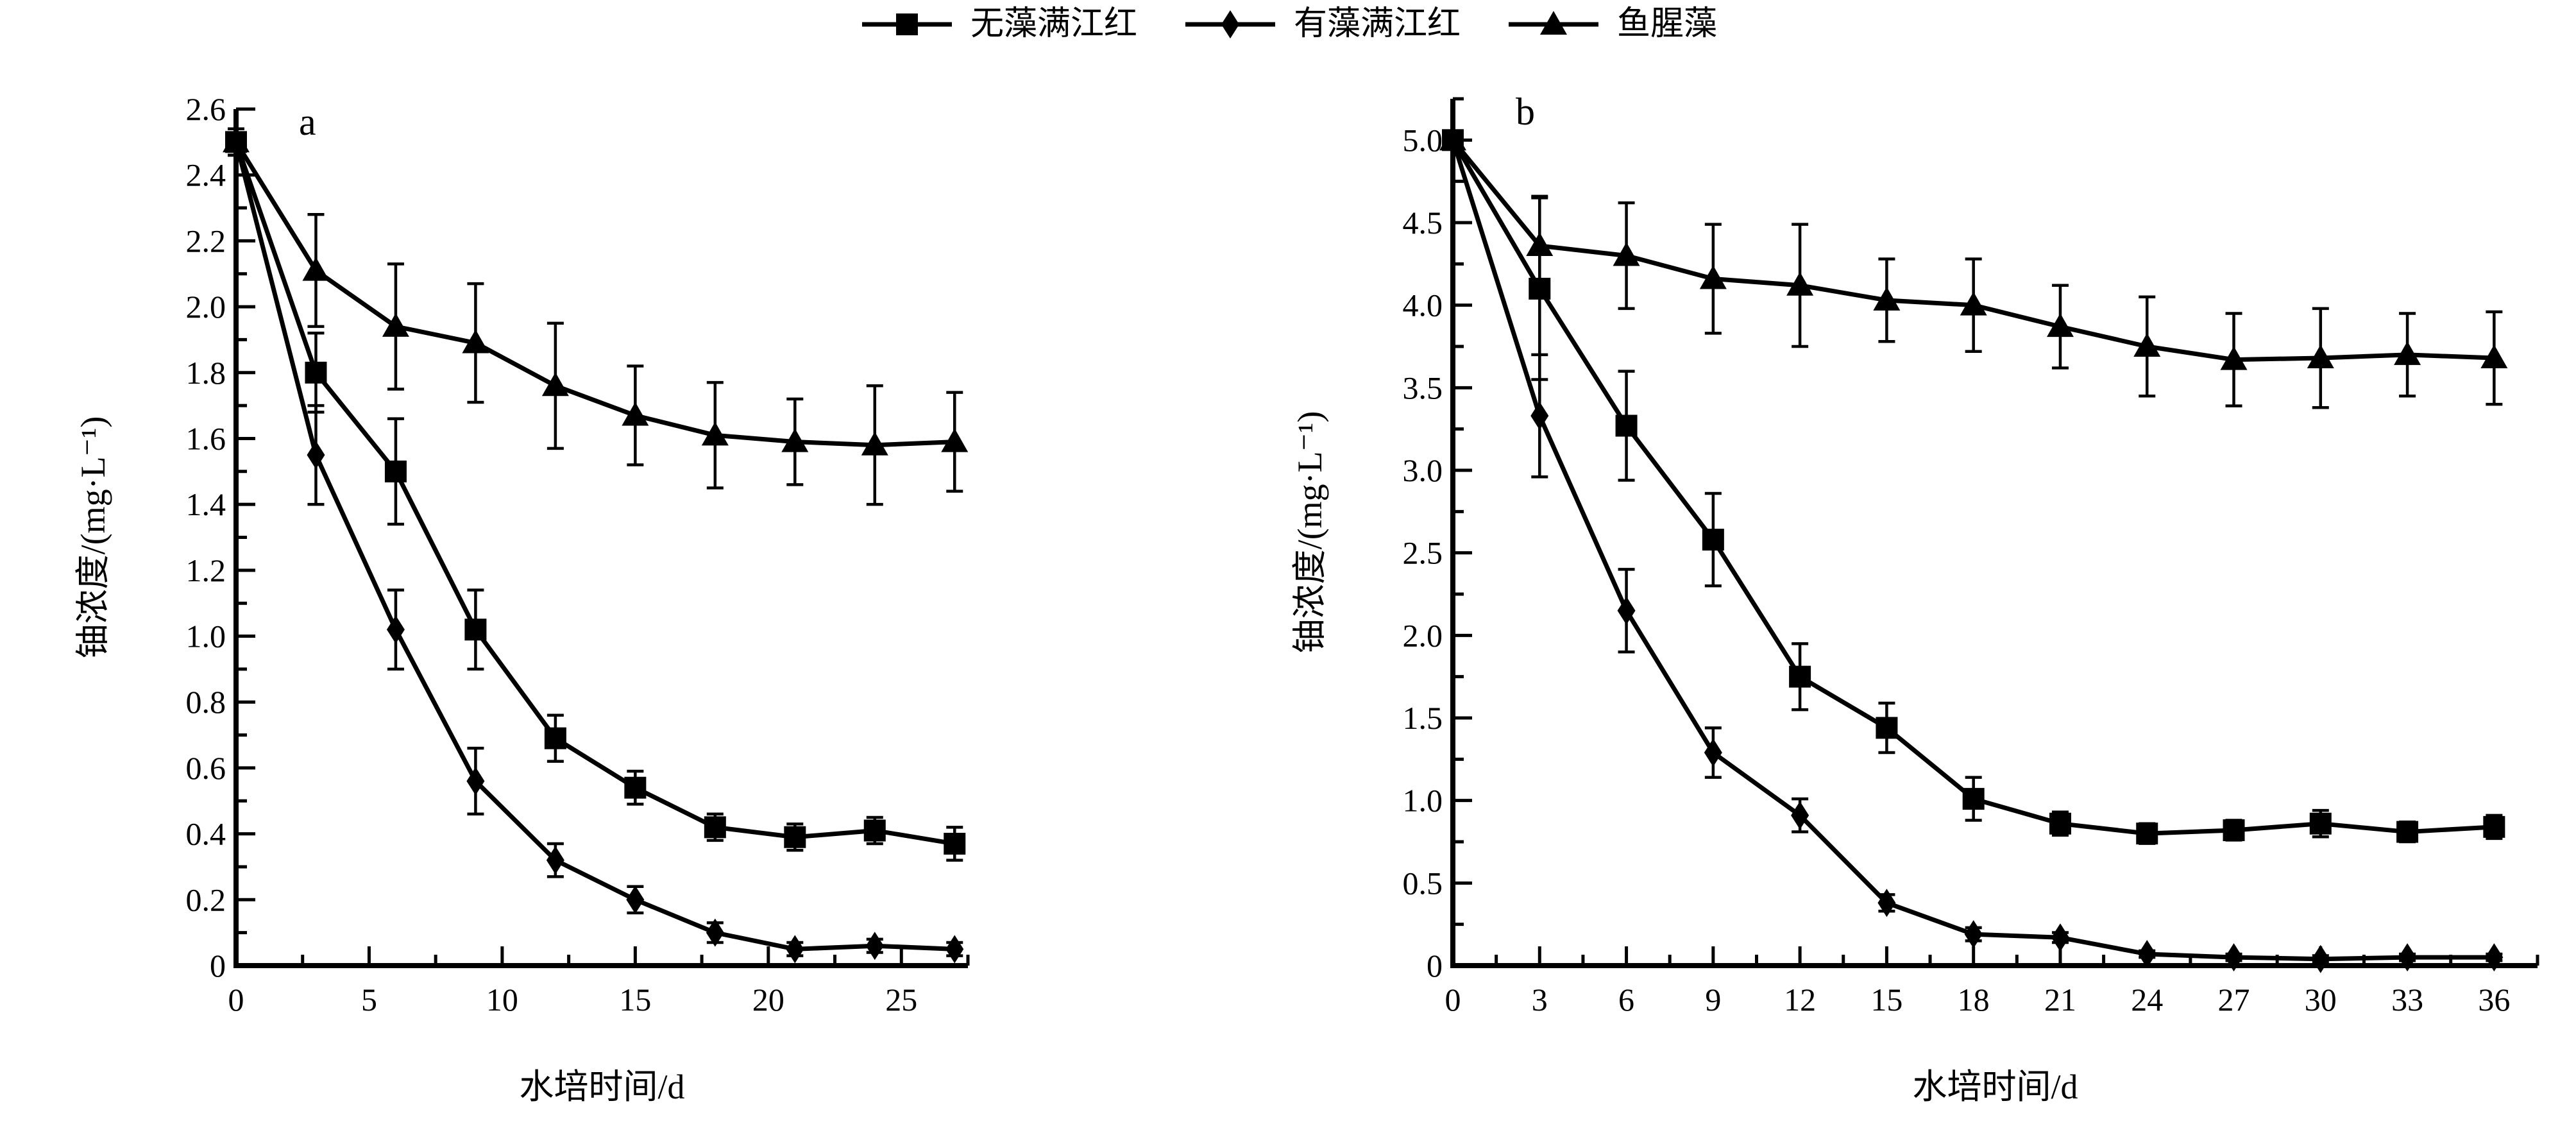  What do you see at coordinates (206, 899) in the screenshot?
I see `y-tick-label: 0.2` at bounding box center [206, 899].